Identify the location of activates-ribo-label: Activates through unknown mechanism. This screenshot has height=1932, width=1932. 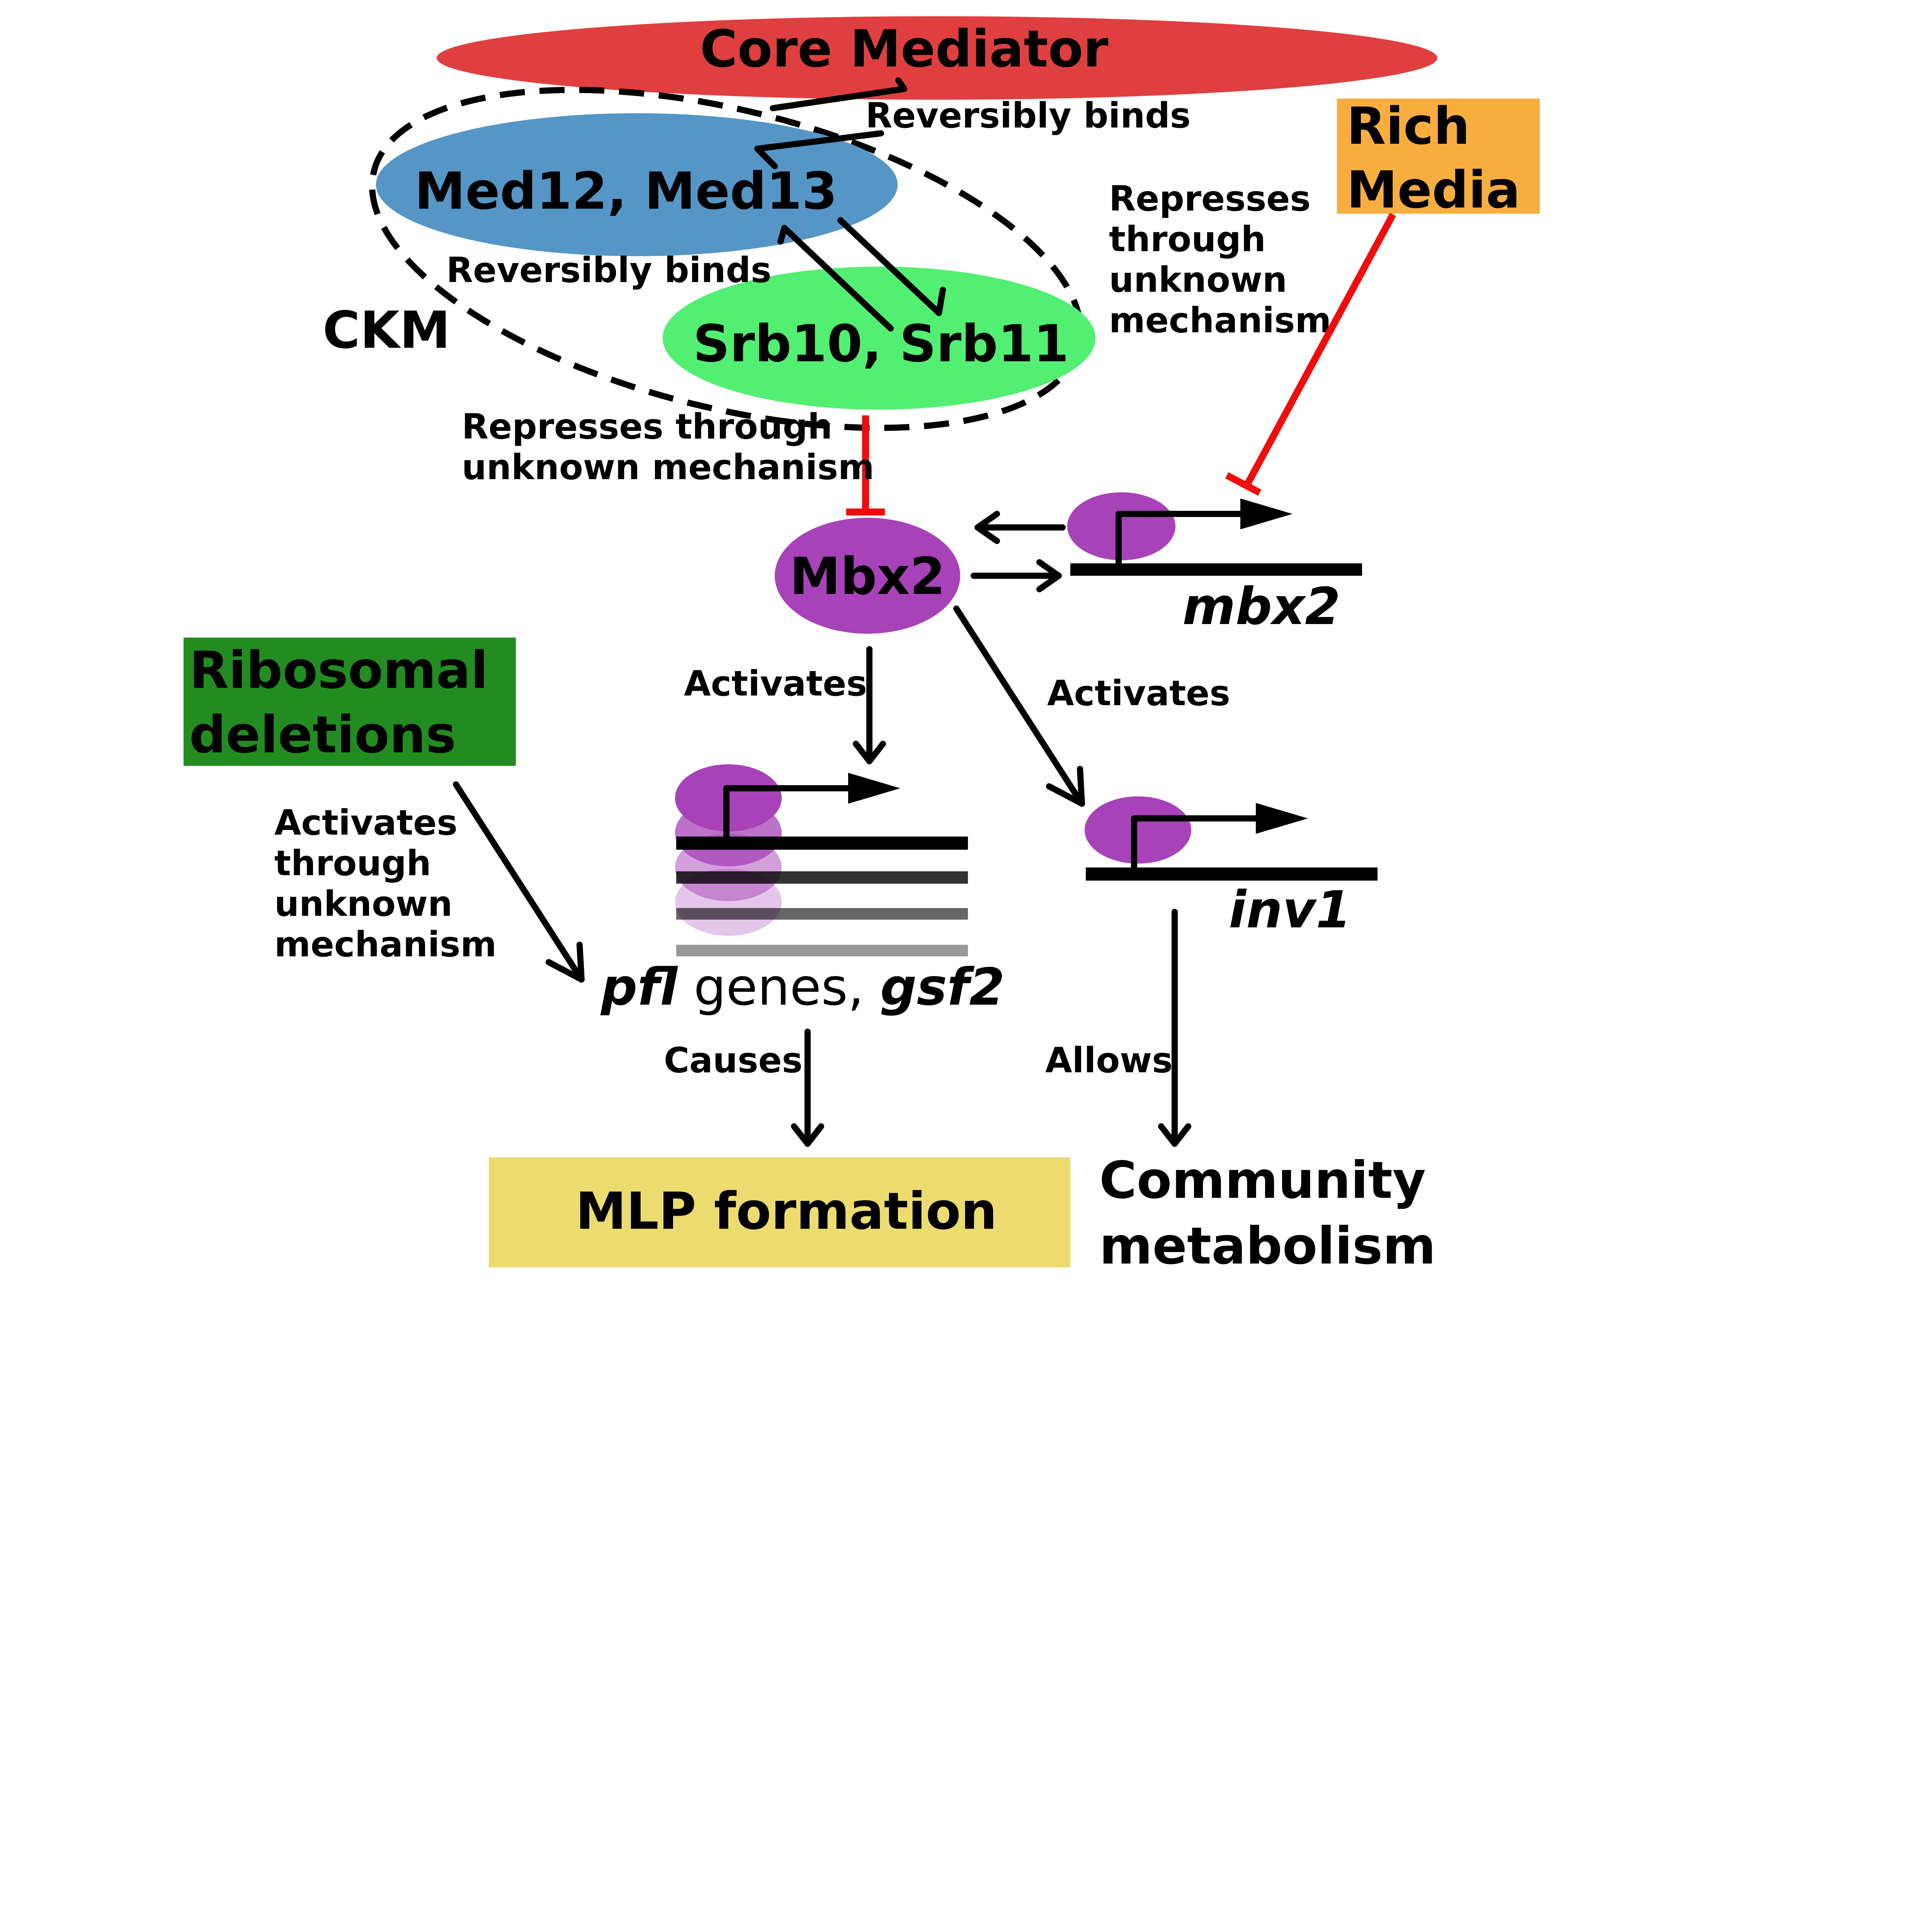
(385, 884).